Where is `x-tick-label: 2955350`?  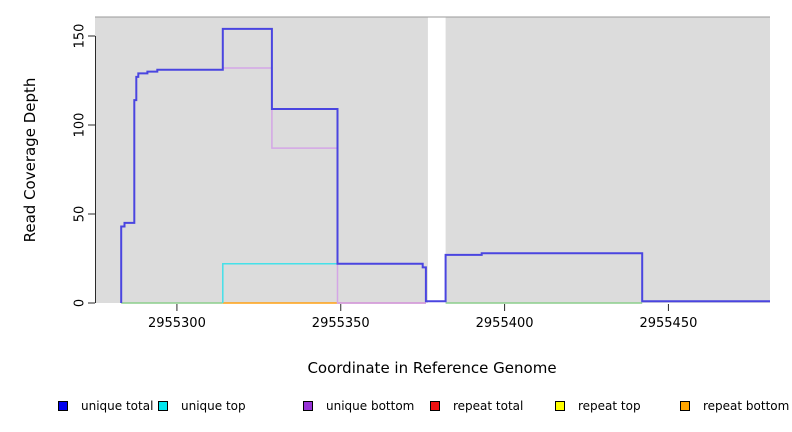
x-tick-label: 2955350 is located at coordinates (340, 323).